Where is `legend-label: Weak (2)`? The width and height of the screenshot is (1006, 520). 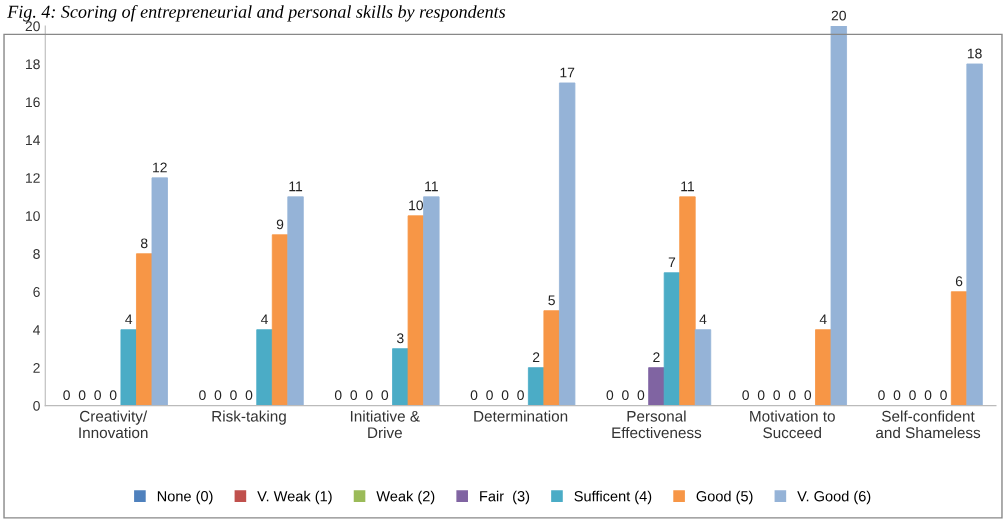
legend-label: Weak (2) is located at coordinates (405, 497).